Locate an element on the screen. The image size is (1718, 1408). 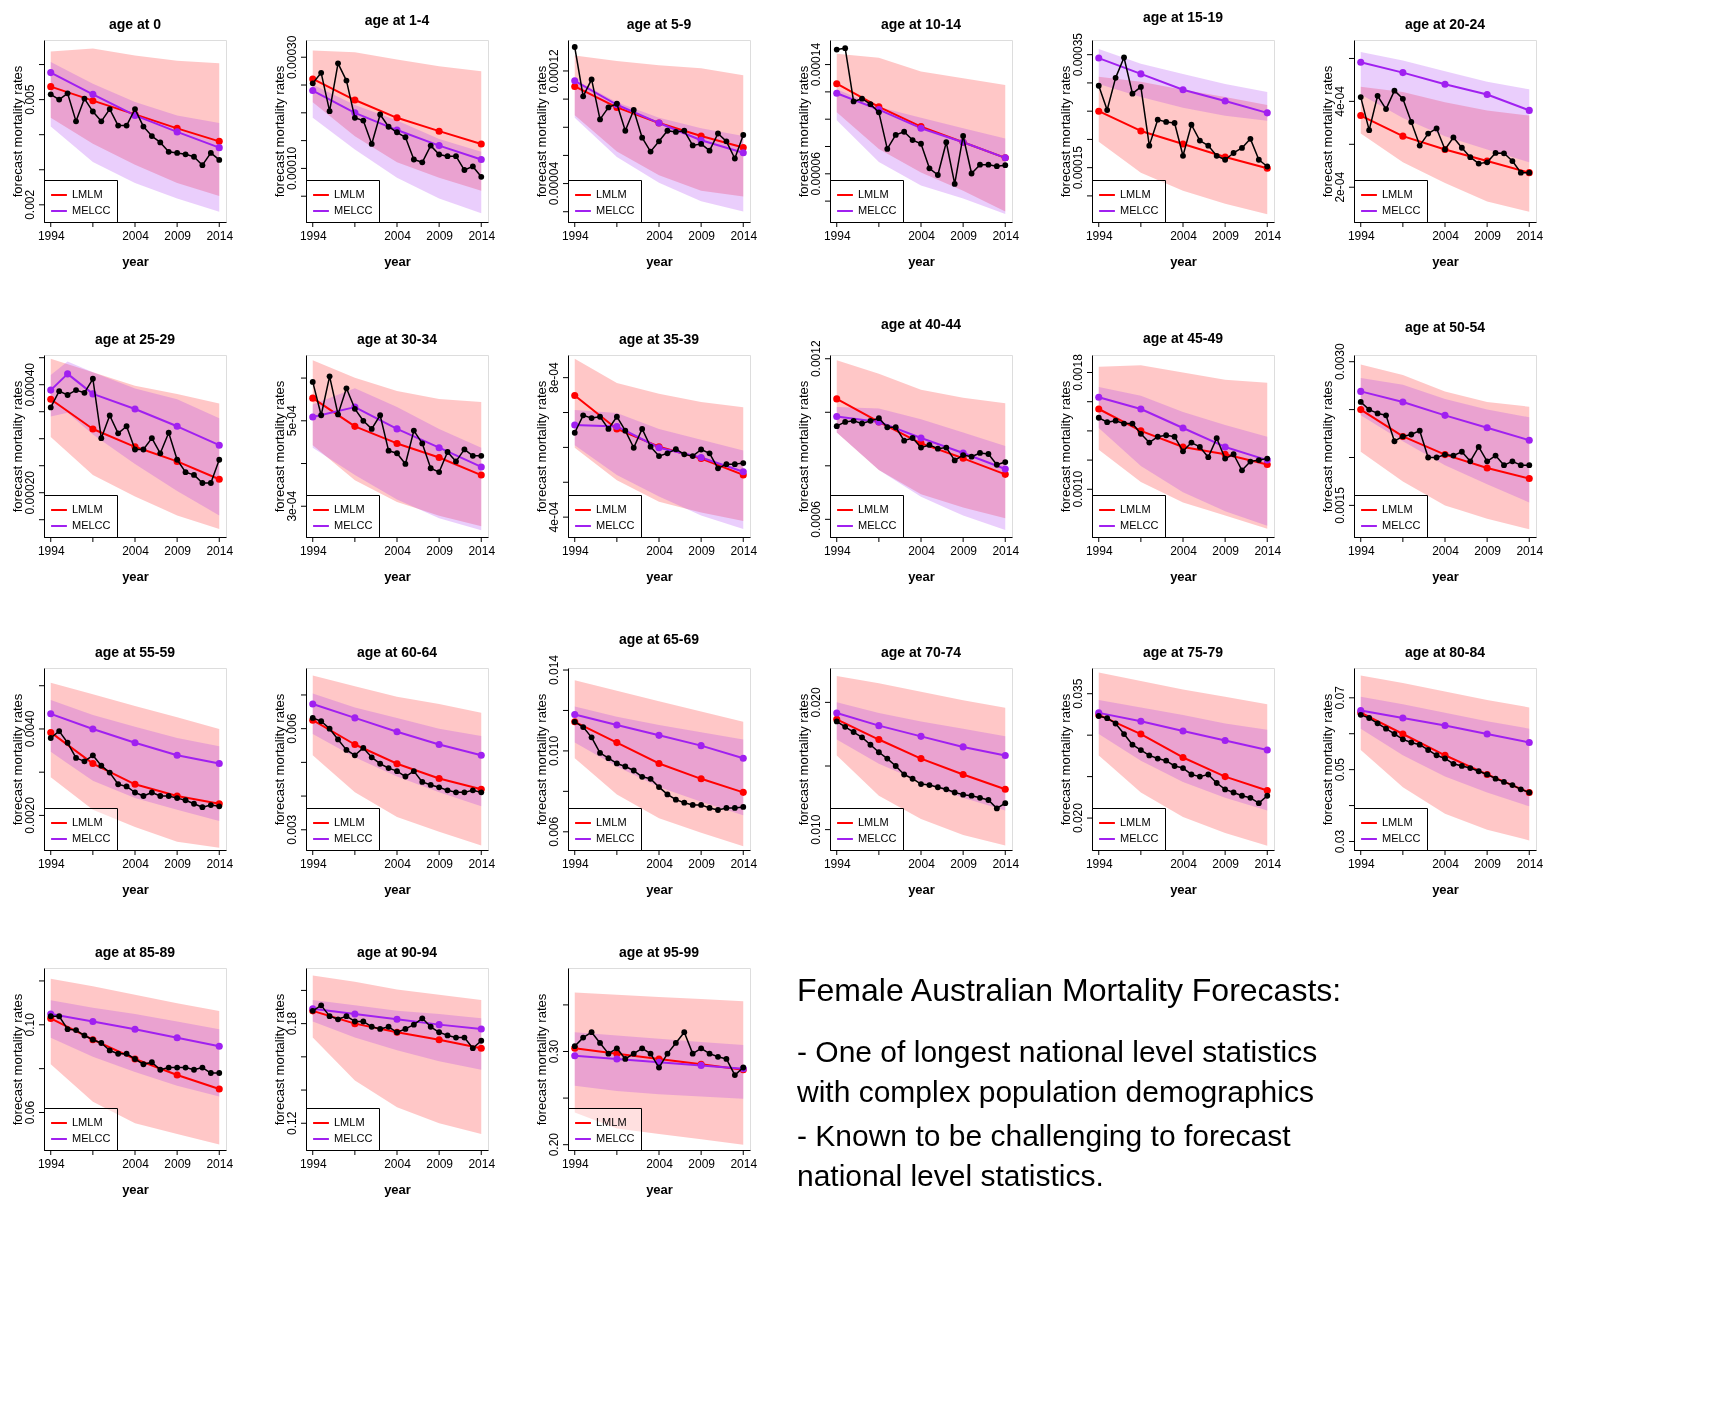
y-tick-label: 0.00014 is located at coordinates (816, 64).